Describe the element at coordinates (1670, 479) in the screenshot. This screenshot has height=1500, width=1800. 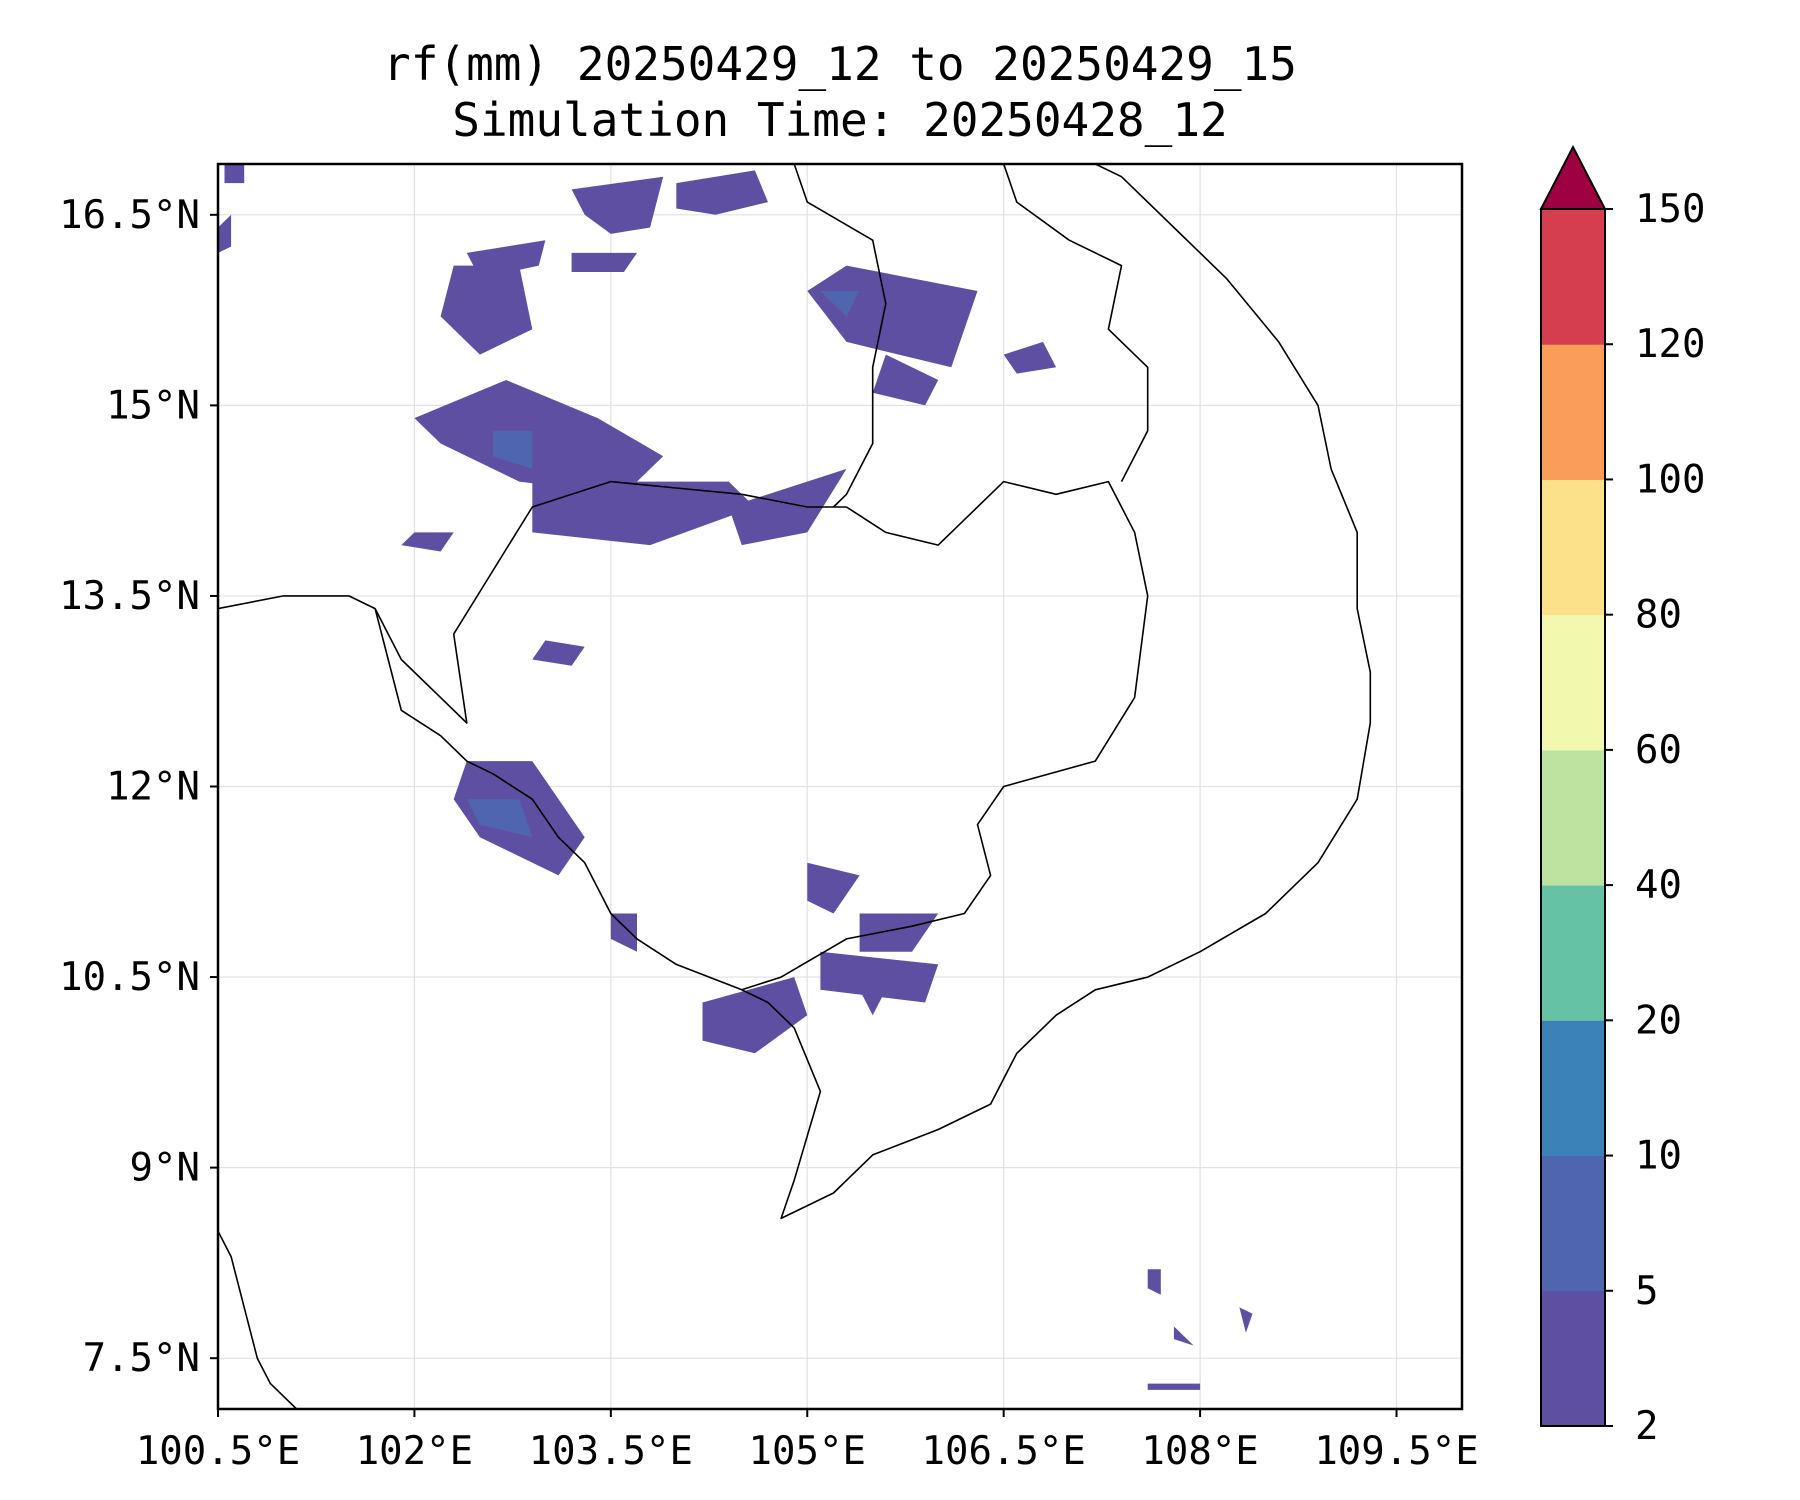
I see `colorbar-label: 100` at that location.